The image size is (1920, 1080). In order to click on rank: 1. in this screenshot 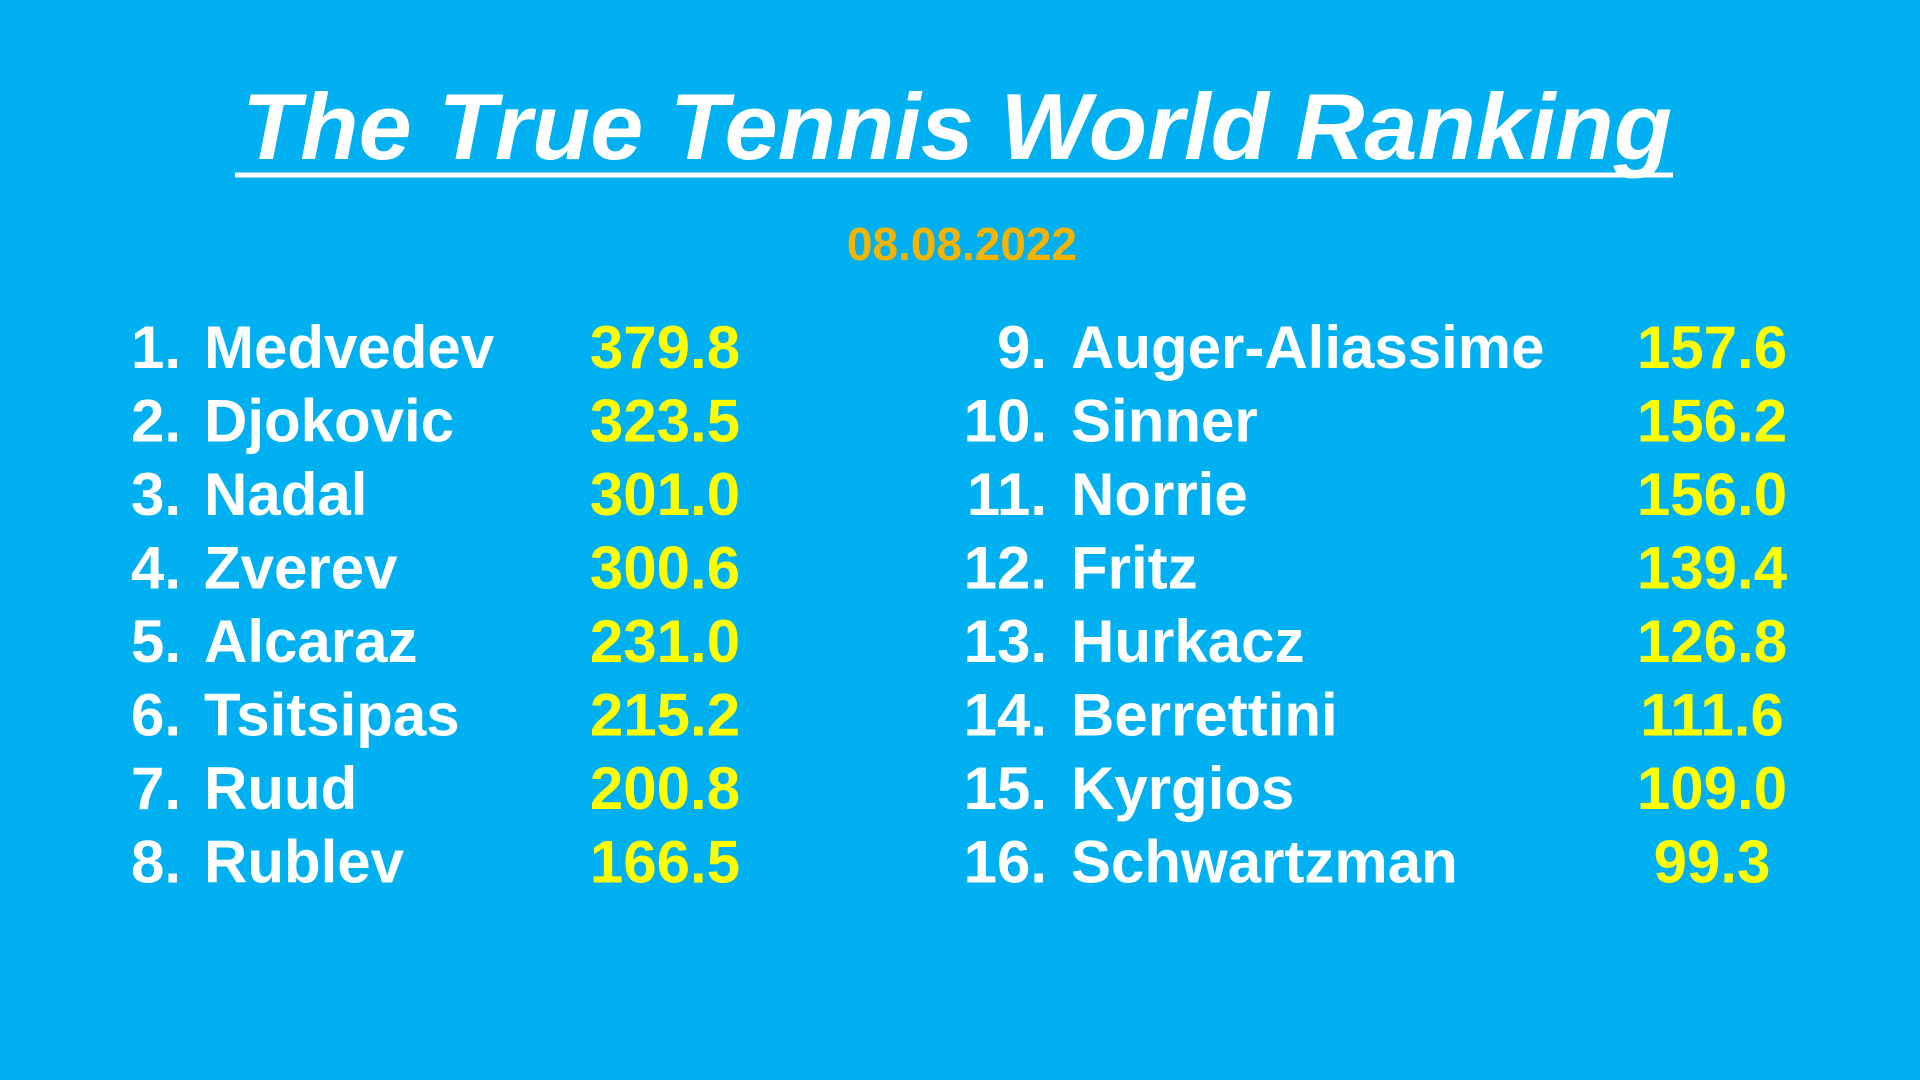, I will do `click(156, 347)`.